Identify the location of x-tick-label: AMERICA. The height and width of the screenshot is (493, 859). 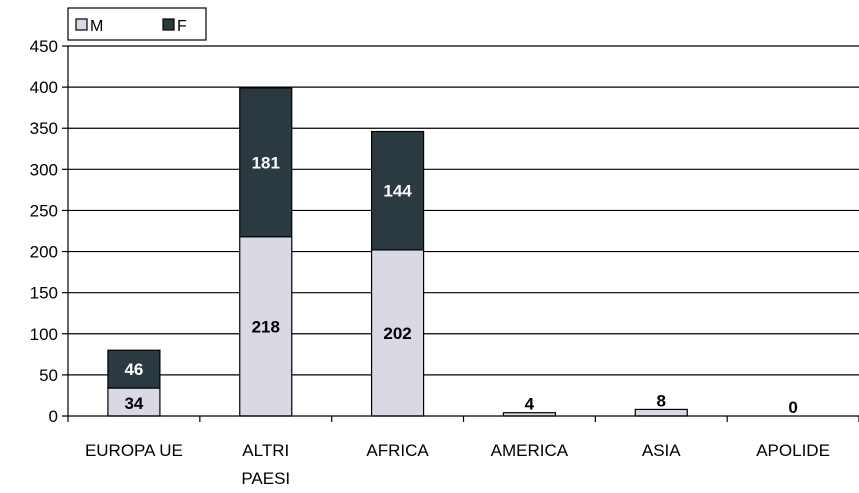
(530, 450).